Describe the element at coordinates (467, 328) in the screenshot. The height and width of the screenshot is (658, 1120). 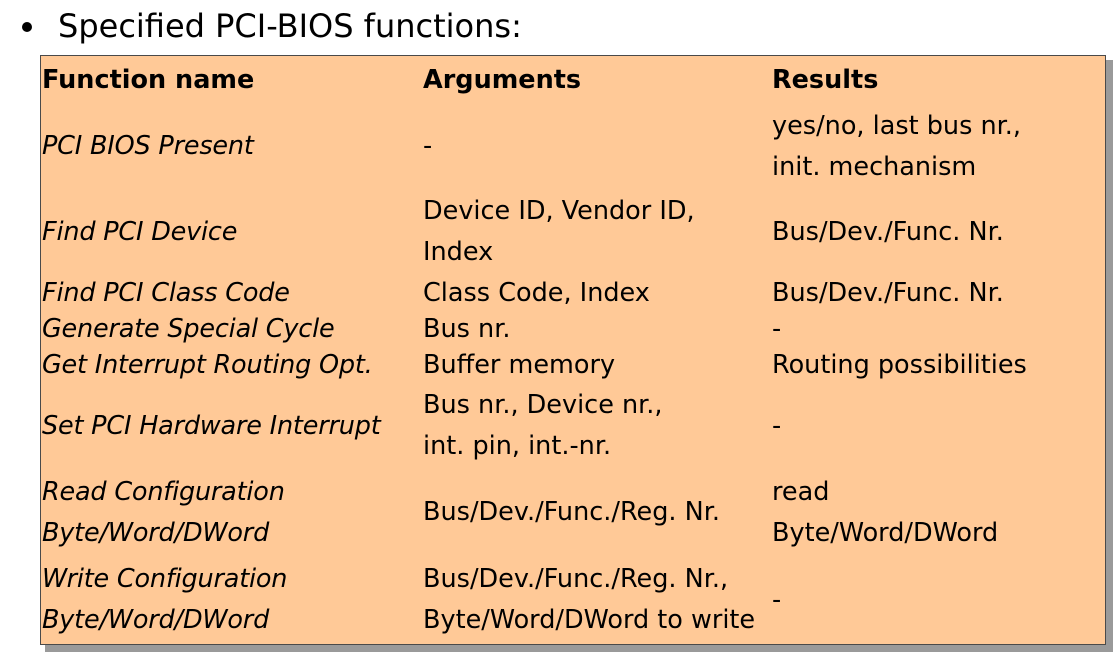
I see `arguments-cell: Bus nr.` at that location.